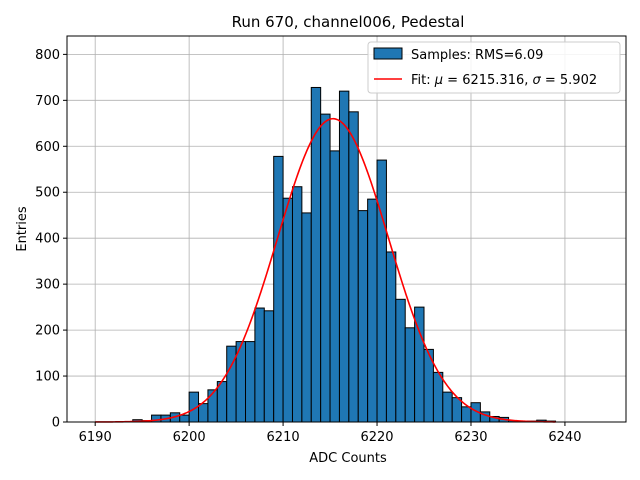 This screenshot has width=640, height=480. What do you see at coordinates (348, 458) in the screenshot?
I see `x-axis-label: ADC Counts` at bounding box center [348, 458].